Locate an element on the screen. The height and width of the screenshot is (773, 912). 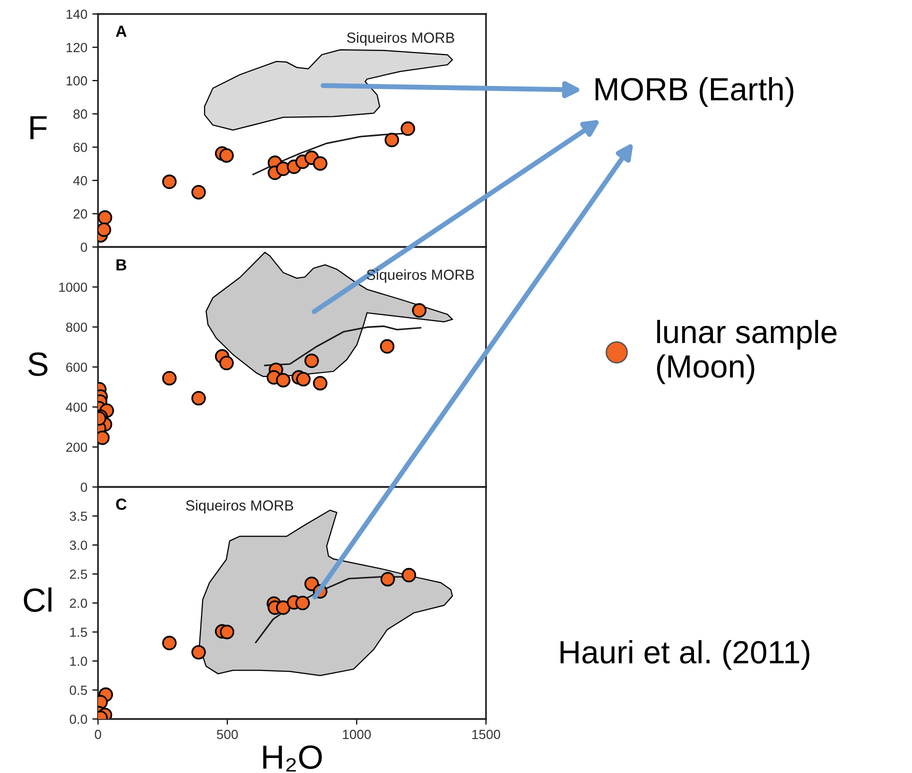
y-tick-label: 140 is located at coordinates (77, 14).